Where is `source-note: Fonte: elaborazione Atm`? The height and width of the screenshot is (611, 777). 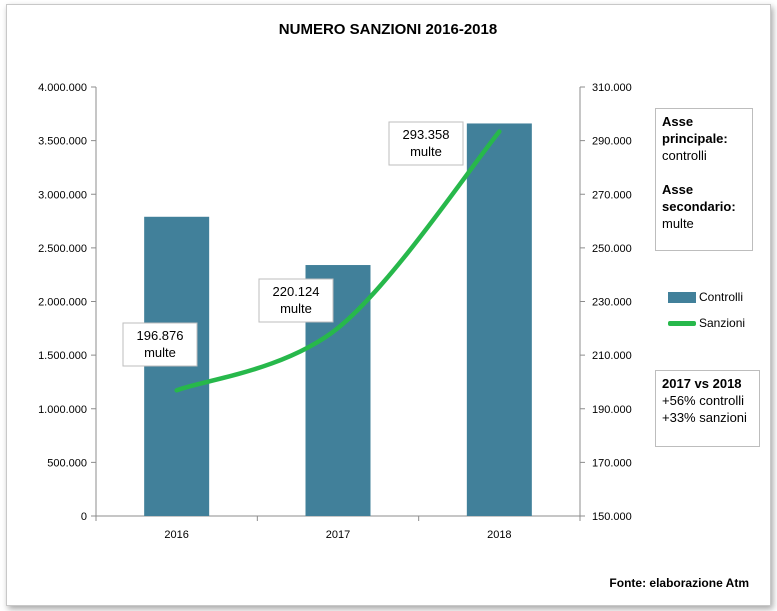 source-note: Fonte: elaborazione Atm is located at coordinates (679, 583).